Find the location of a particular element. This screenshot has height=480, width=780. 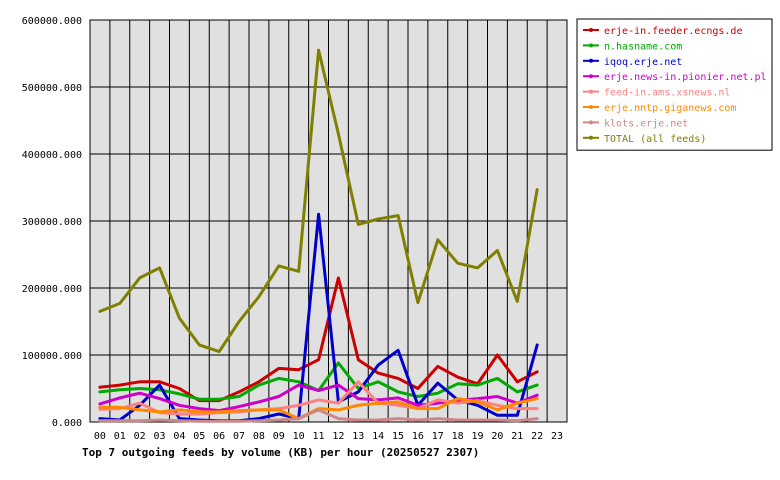

y-tick-label: 300000.000 is located at coordinates (52, 222).